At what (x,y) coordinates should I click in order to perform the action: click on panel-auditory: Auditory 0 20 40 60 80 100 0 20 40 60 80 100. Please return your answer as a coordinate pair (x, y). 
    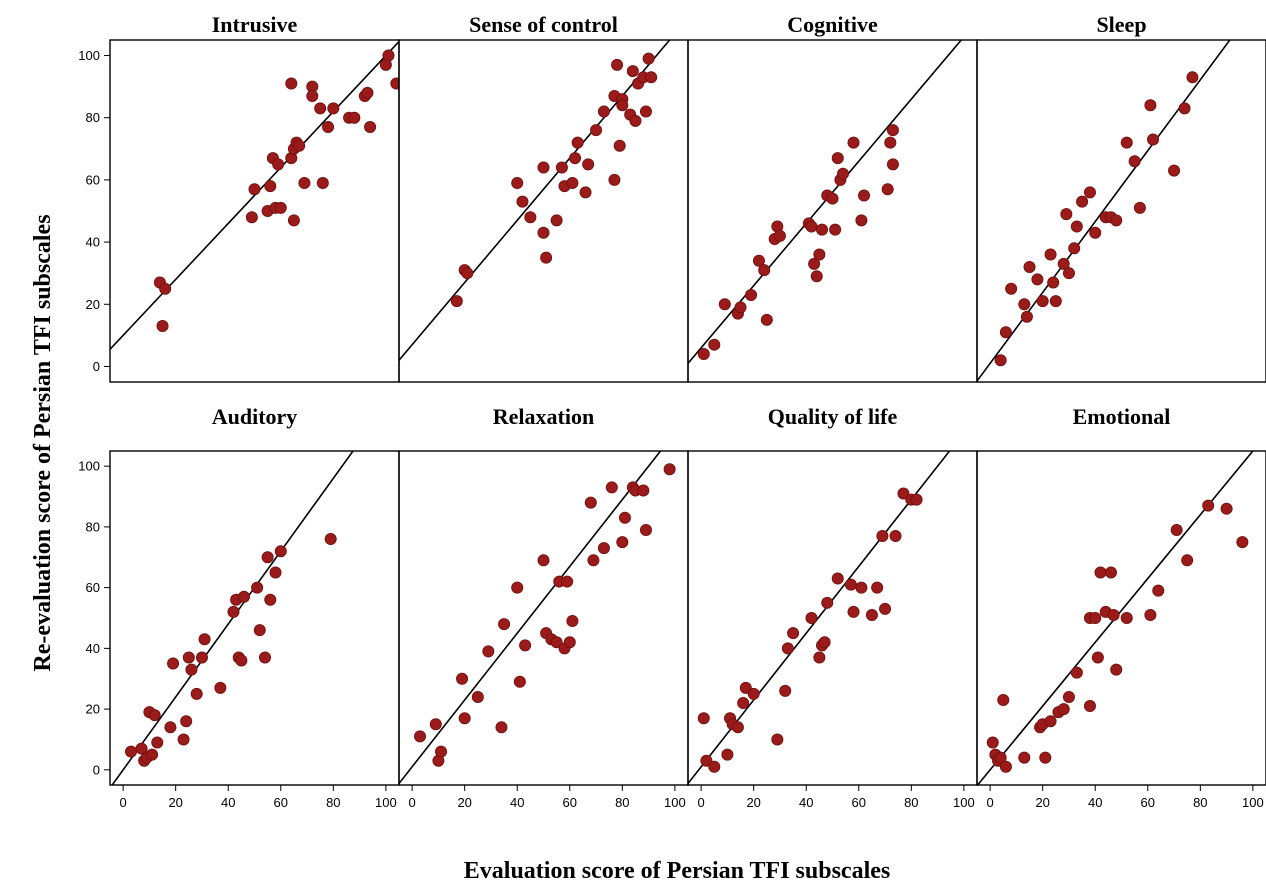
    Looking at the image, I should click on (239, 607).